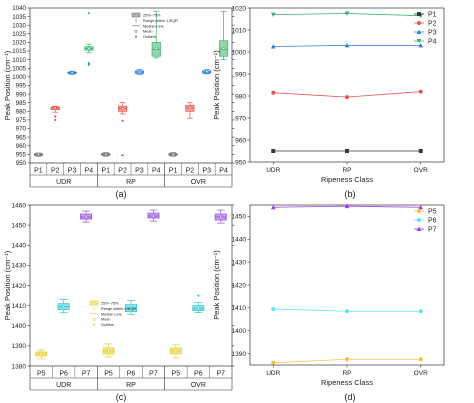  What do you see at coordinates (21, 137) in the screenshot?
I see `y-tick-label: 965` at bounding box center [21, 137].